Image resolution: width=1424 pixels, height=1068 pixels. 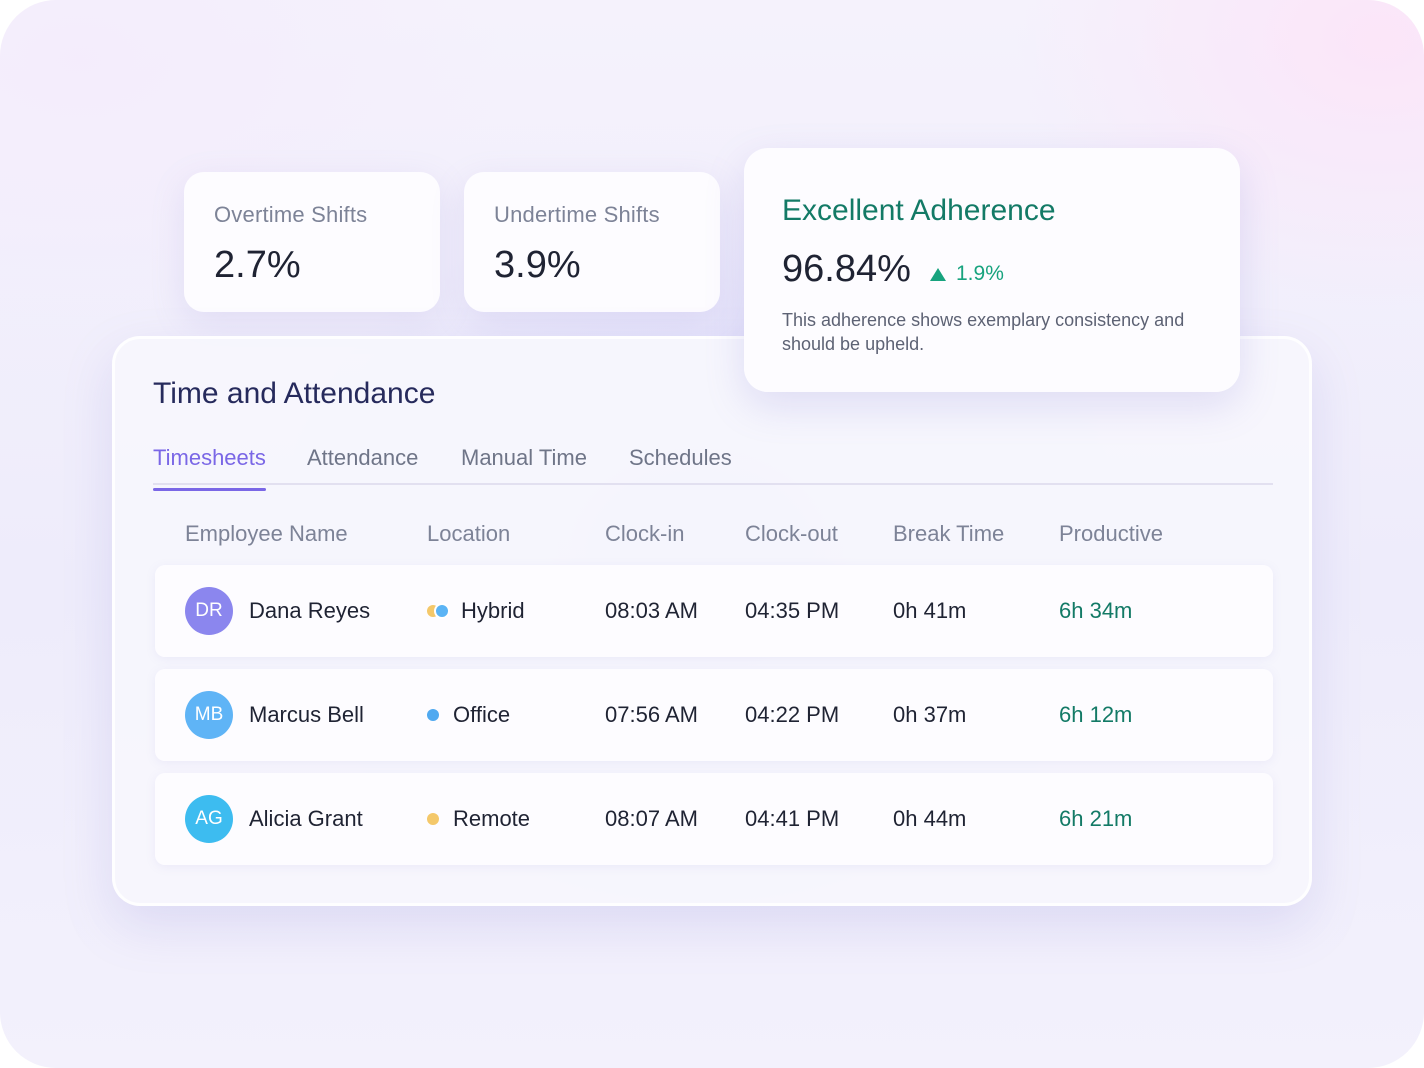 I want to click on undertime-shifts-value: 3.9%, so click(x=537, y=265).